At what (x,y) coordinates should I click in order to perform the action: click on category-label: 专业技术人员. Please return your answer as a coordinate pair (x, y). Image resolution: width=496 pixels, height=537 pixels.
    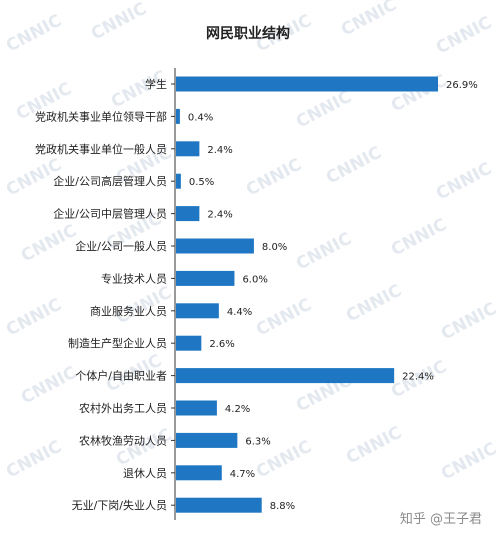
    Looking at the image, I should click on (134, 278).